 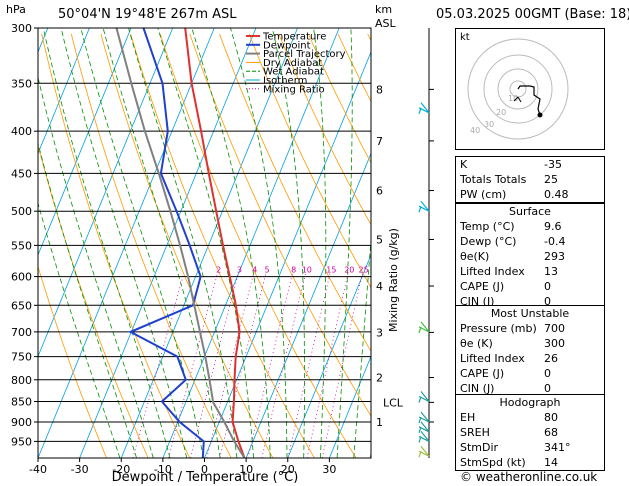 What do you see at coordinates (551, 358) in the screenshot?
I see `row-value: 26` at bounding box center [551, 358].